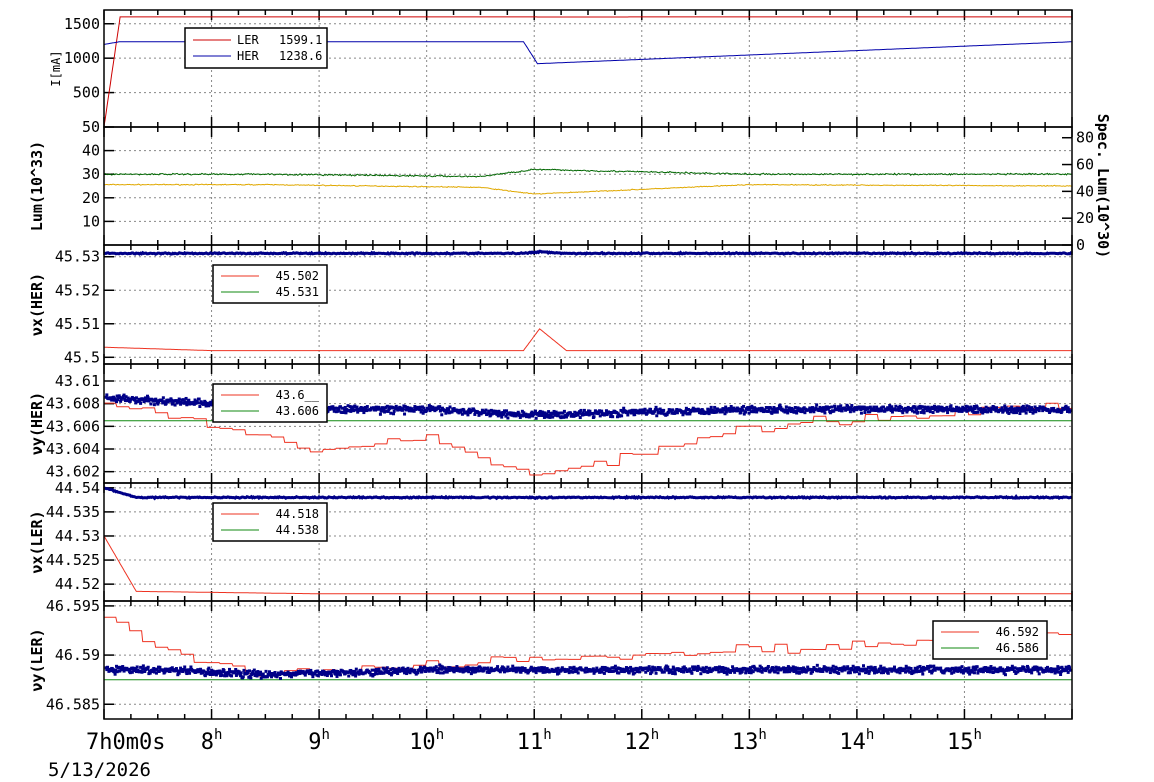 Image resolution: width=1154 pixels, height=782 pixels. What do you see at coordinates (77, 381) in the screenshot?
I see `y-tick-label: 43.61` at bounding box center [77, 381].